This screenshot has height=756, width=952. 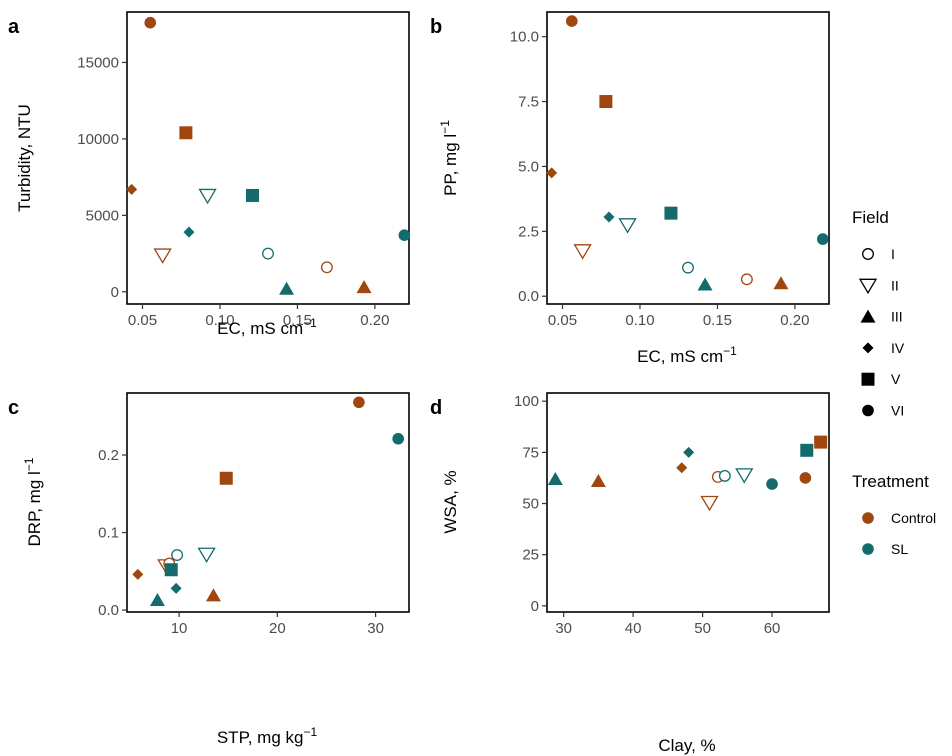 I want to click on legend-field-title: Field, so click(x=870, y=217).